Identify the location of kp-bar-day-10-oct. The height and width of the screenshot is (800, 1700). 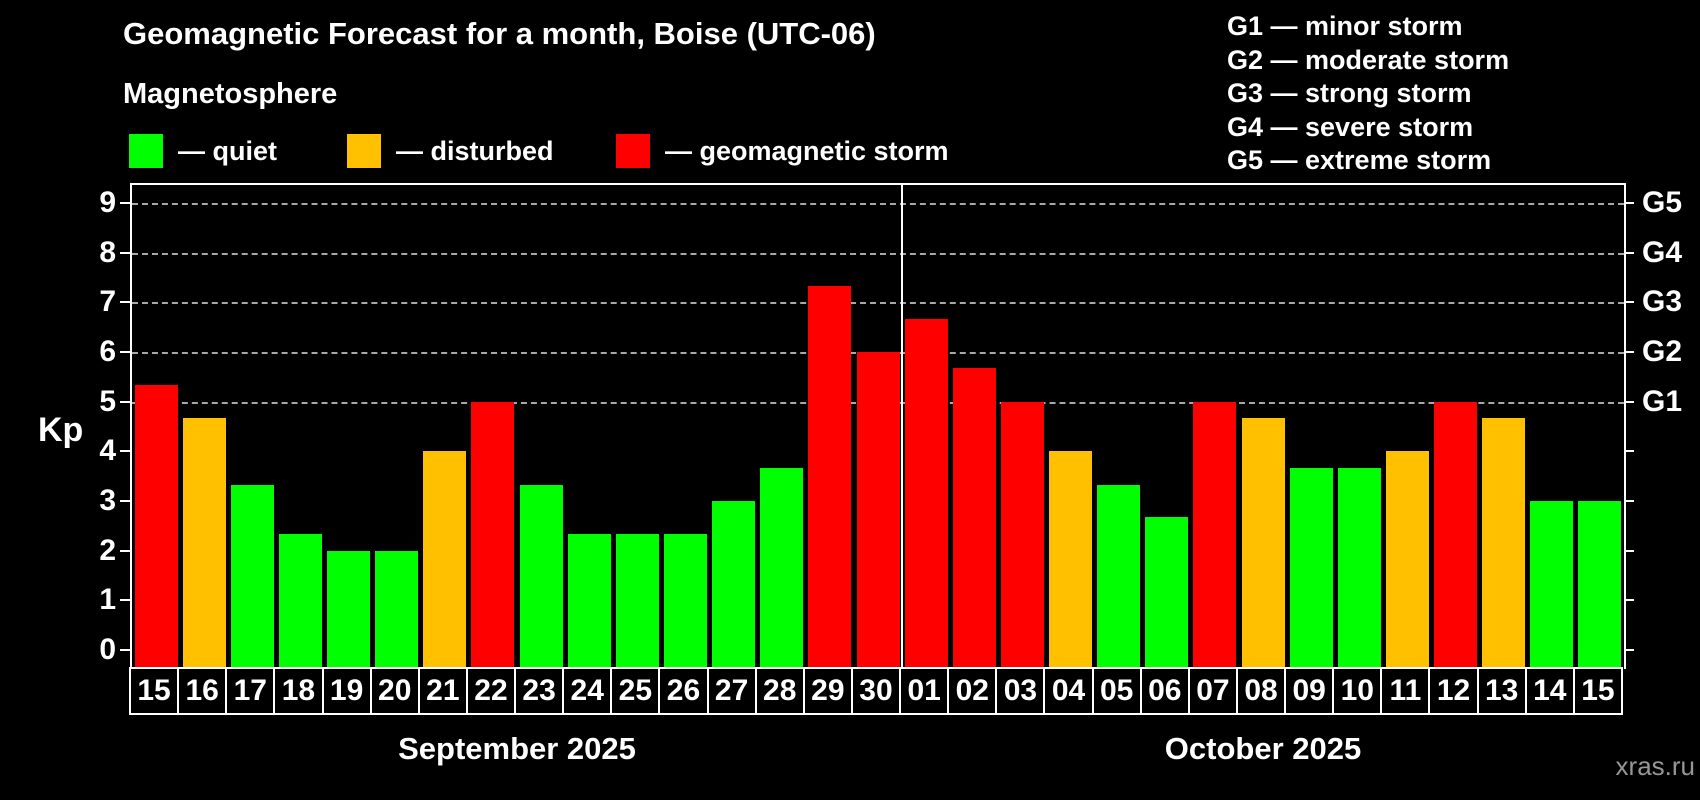
(1359, 568).